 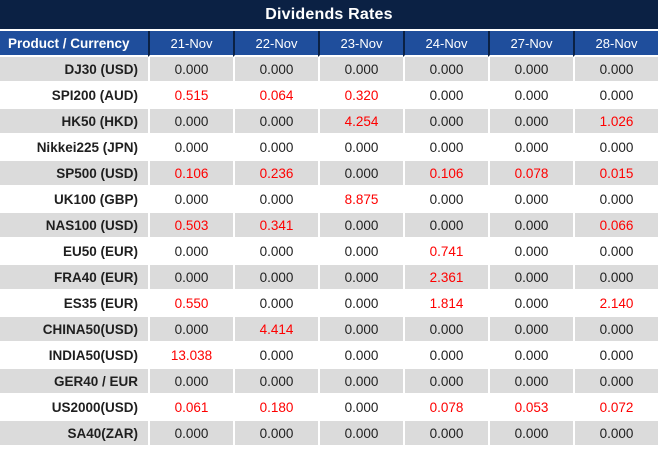 What do you see at coordinates (360, 200) in the screenshot?
I see `rate-cell: 8.875` at bounding box center [360, 200].